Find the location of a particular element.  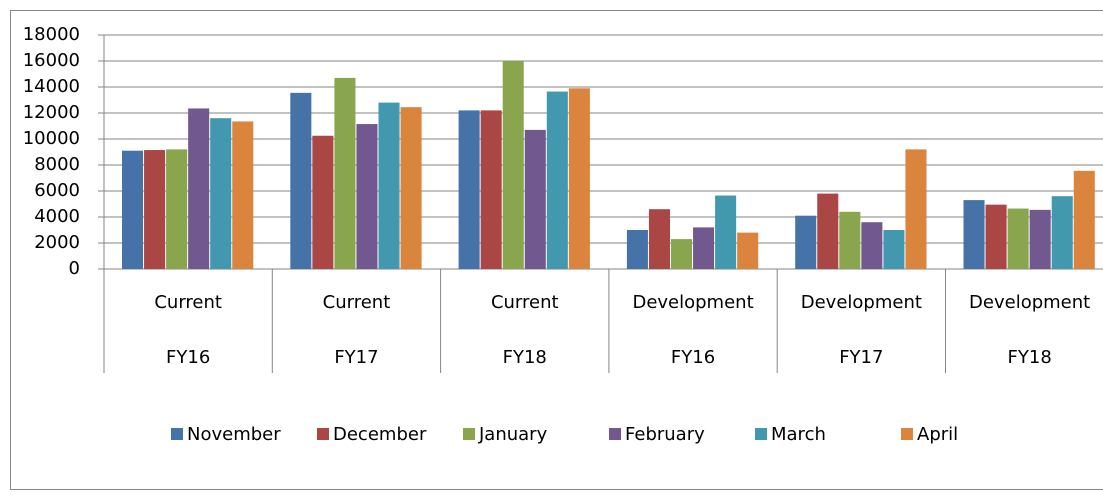

legend-label: November is located at coordinates (234, 434).